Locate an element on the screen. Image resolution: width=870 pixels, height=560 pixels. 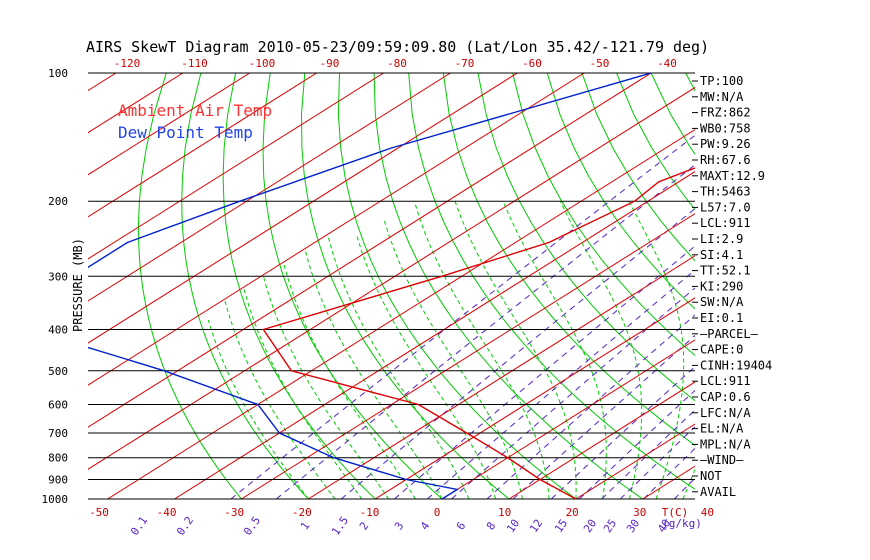
bottom-tick-label: -30 is located at coordinates (234, 512).